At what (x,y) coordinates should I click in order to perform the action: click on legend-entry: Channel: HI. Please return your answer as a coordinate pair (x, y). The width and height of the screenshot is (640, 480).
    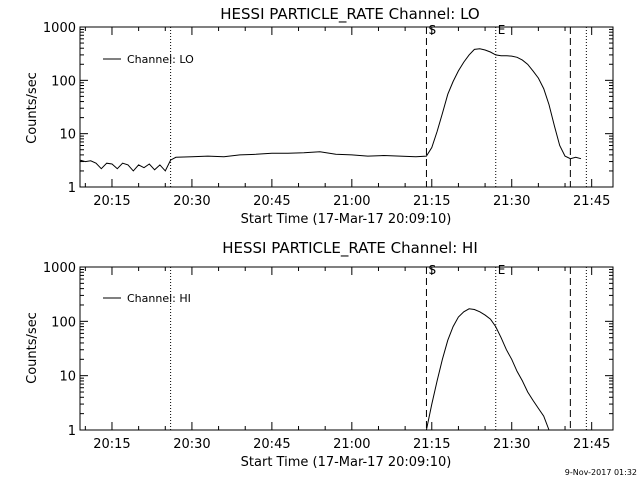
    Looking at the image, I should click on (159, 298).